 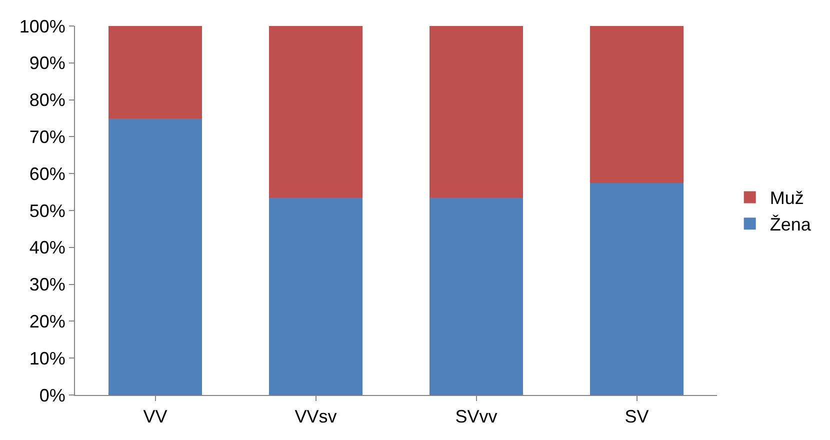 What do you see at coordinates (47, 210) in the screenshot?
I see `y-tick-label: 50%` at bounding box center [47, 210].